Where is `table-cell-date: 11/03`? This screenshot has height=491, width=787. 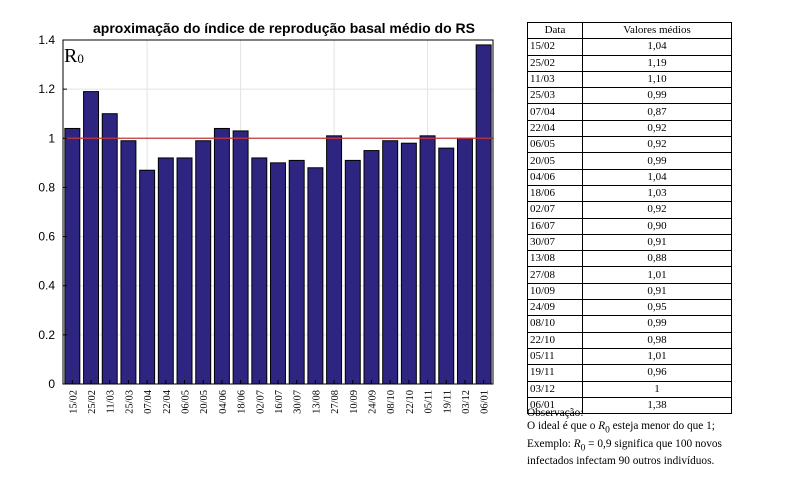
table-cell-date: 11/03 is located at coordinates (555, 79).